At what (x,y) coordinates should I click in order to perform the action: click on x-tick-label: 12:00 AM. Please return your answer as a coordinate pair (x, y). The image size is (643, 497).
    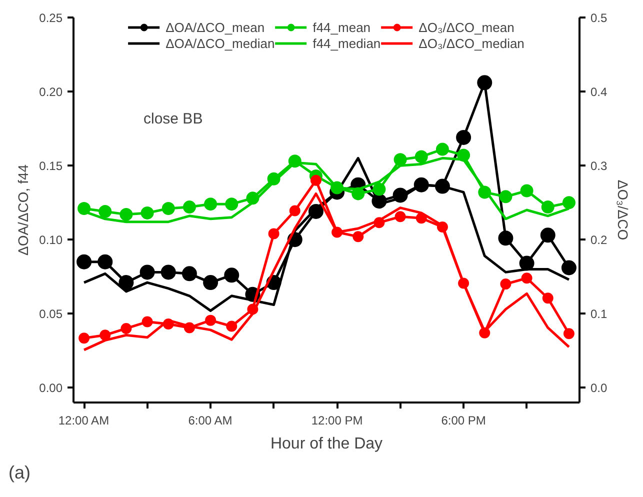
    Looking at the image, I should click on (84, 421).